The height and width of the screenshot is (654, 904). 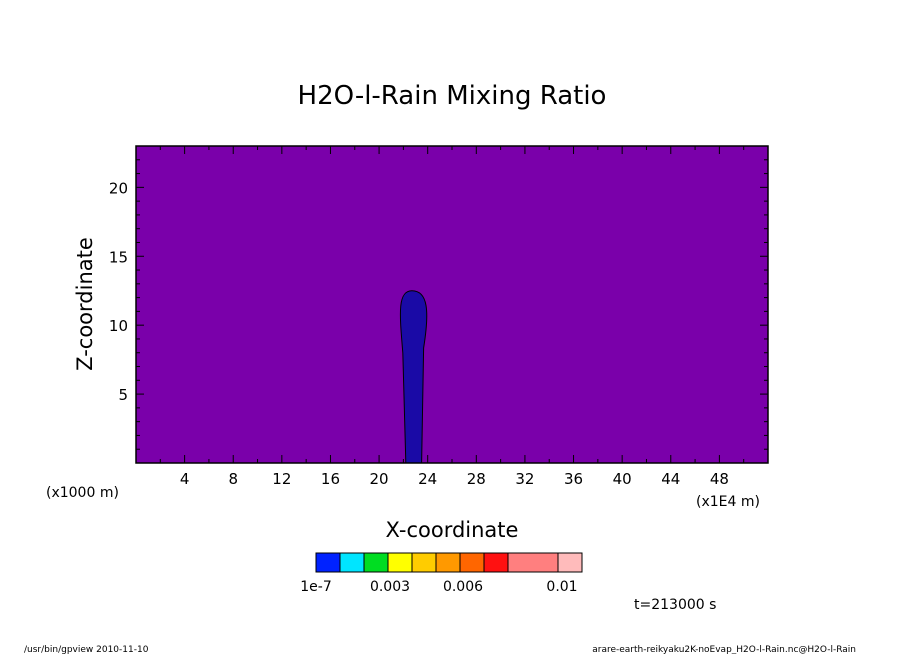 What do you see at coordinates (118, 188) in the screenshot?
I see `y-tick-label: 20` at bounding box center [118, 188].